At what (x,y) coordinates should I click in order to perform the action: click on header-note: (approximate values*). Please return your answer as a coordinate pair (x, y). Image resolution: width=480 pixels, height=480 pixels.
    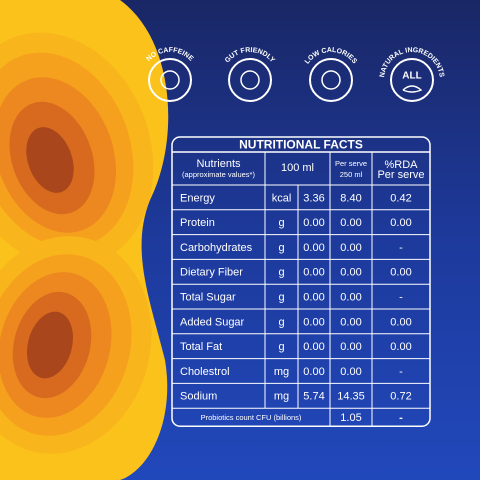
    Looking at the image, I should click on (218, 174).